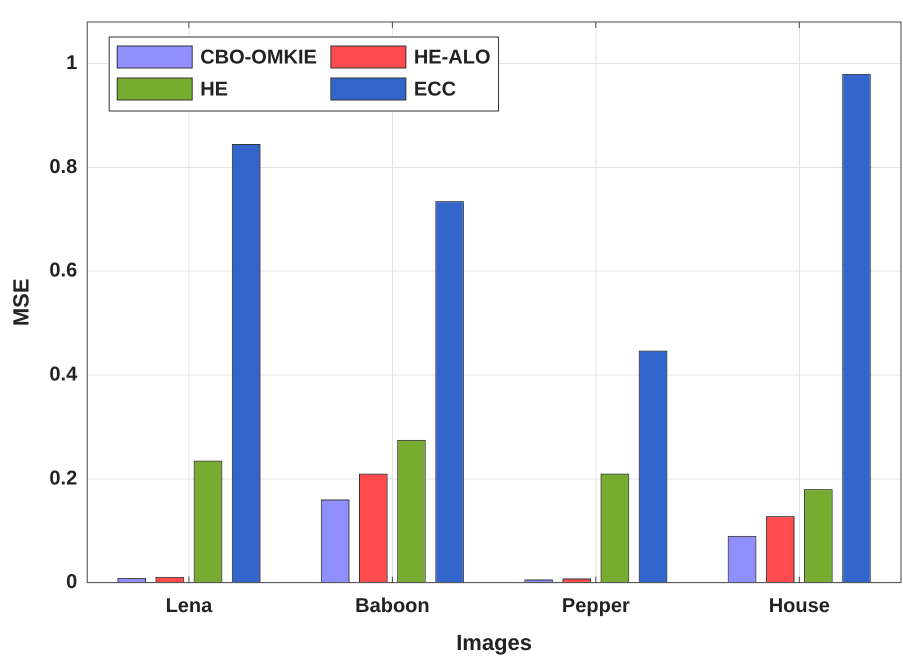 The width and height of the screenshot is (903, 657). What do you see at coordinates (435, 89) in the screenshot?
I see `legend-label: ECC` at bounding box center [435, 89].